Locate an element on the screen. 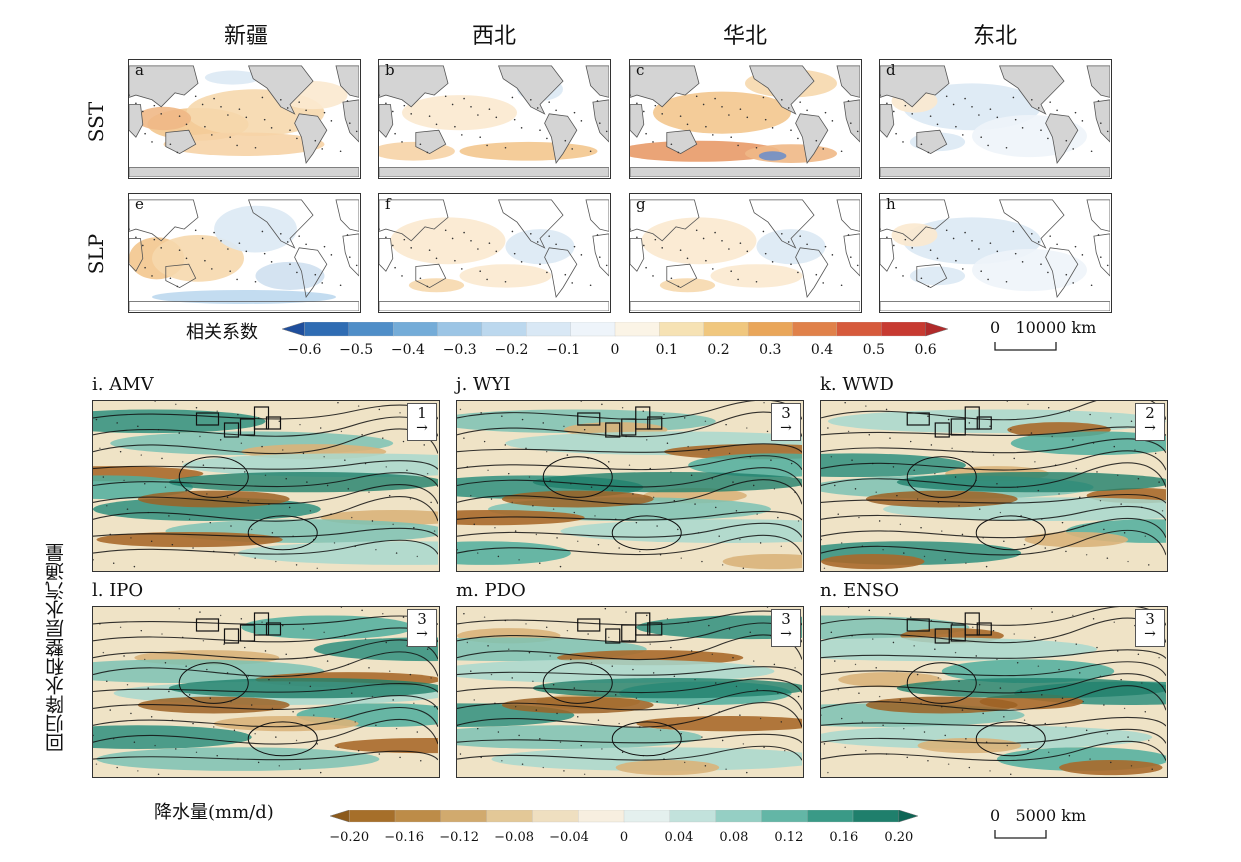 The image size is (1241, 862). column-title-xinjiang: 新疆 is located at coordinates (245, 36).